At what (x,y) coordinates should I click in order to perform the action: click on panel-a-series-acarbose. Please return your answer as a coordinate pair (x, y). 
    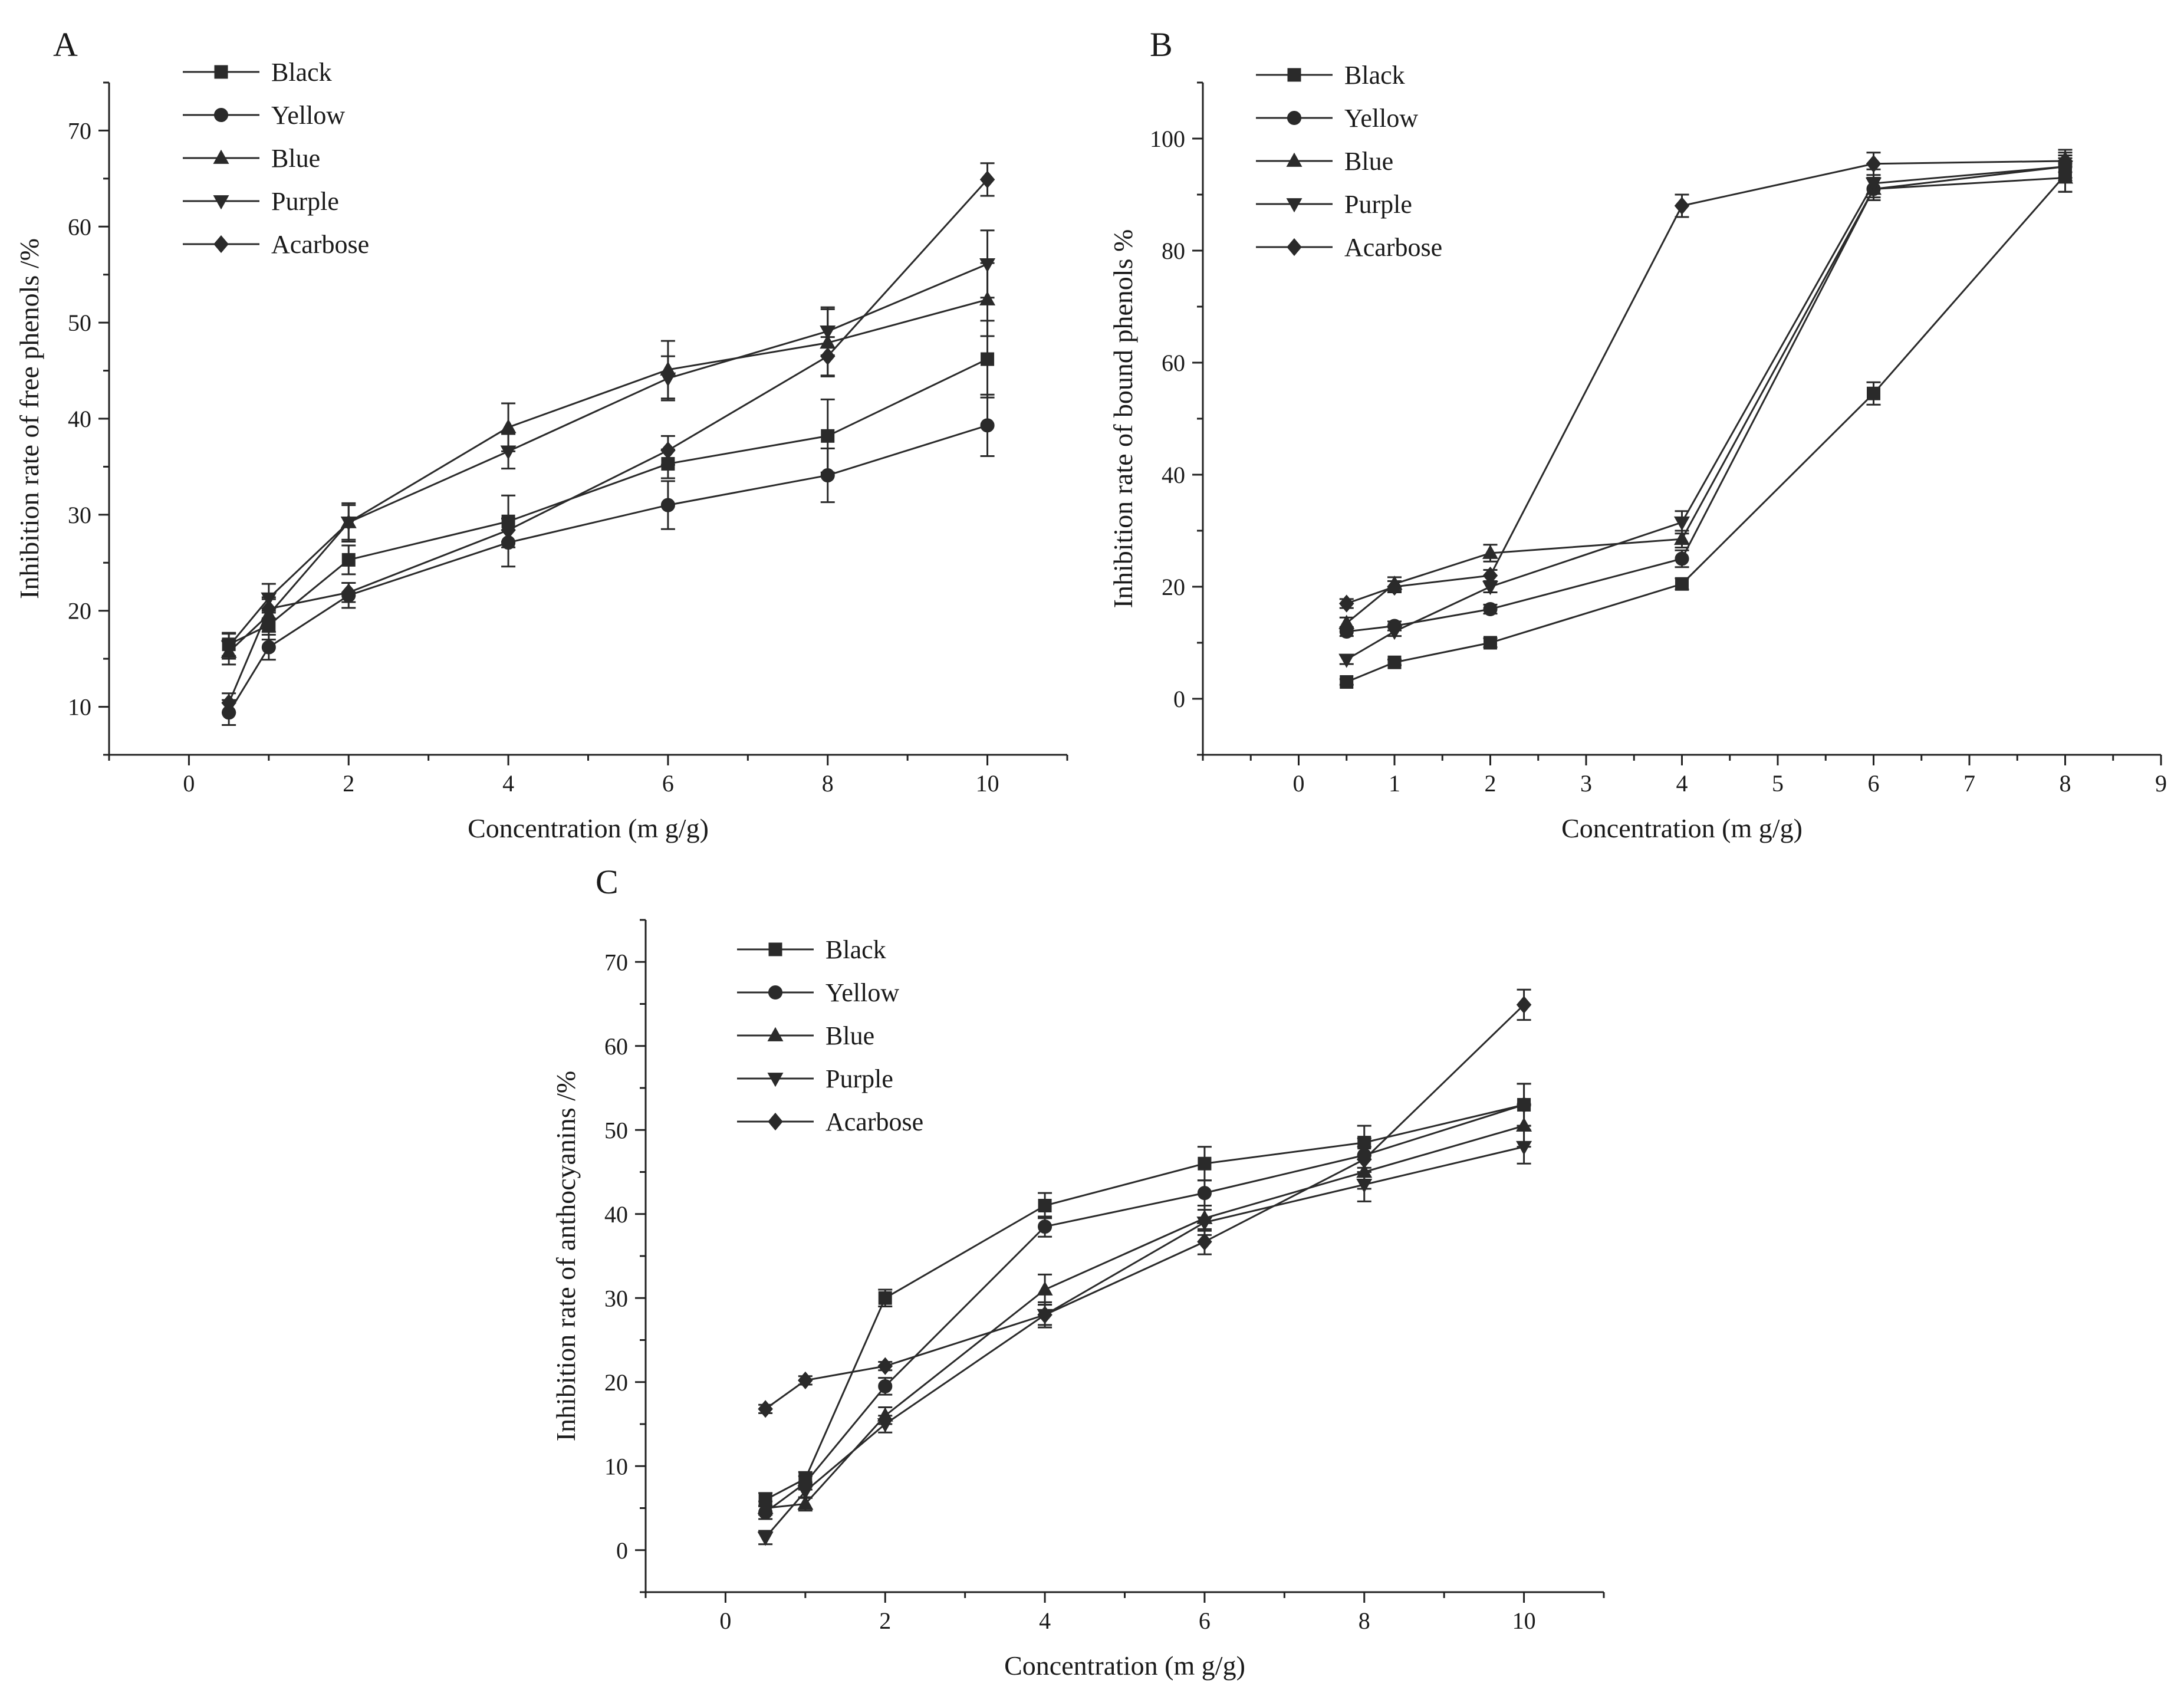
    Looking at the image, I should click on (608, 438).